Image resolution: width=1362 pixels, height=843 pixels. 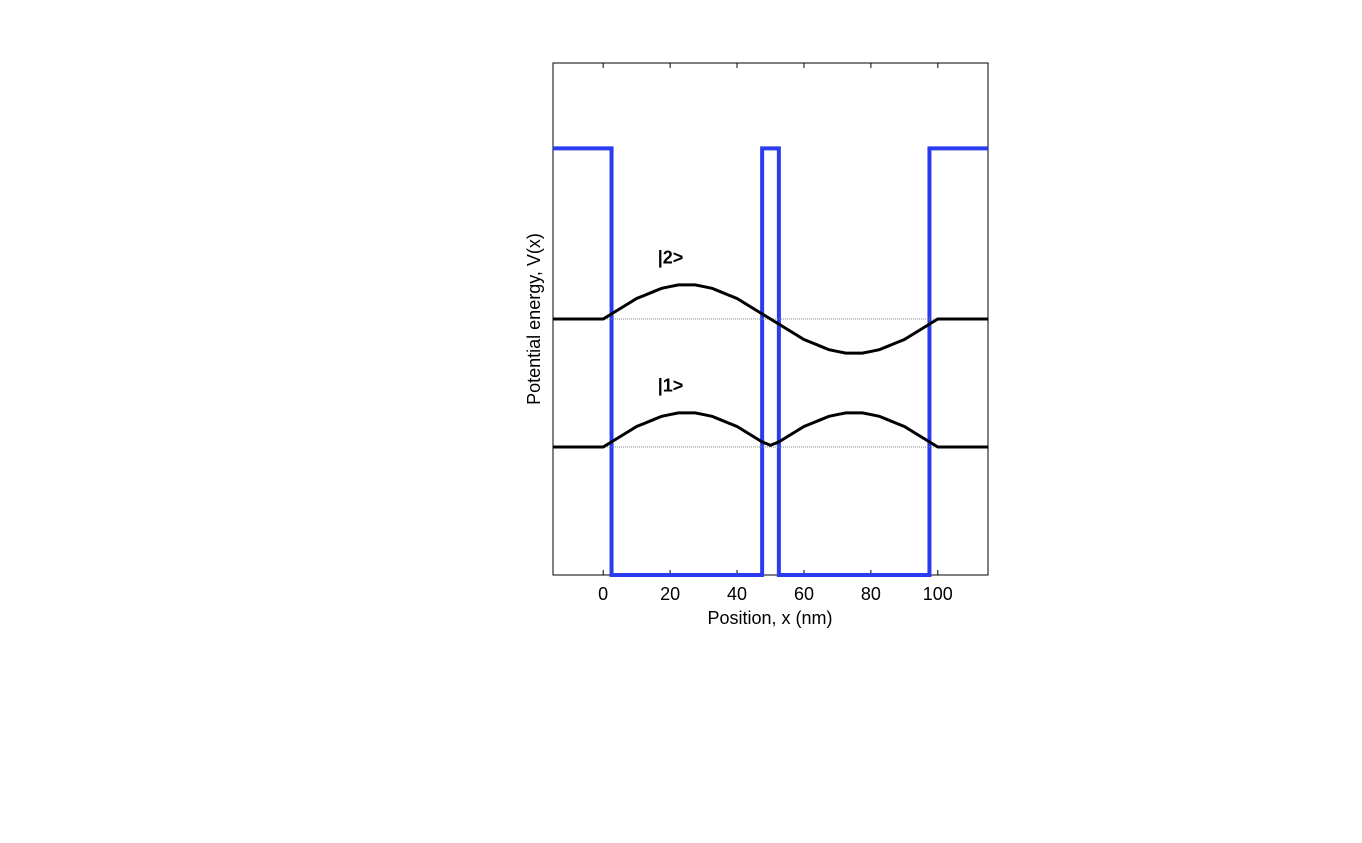 What do you see at coordinates (670, 594) in the screenshot?
I see `x-tick-label: 20` at bounding box center [670, 594].